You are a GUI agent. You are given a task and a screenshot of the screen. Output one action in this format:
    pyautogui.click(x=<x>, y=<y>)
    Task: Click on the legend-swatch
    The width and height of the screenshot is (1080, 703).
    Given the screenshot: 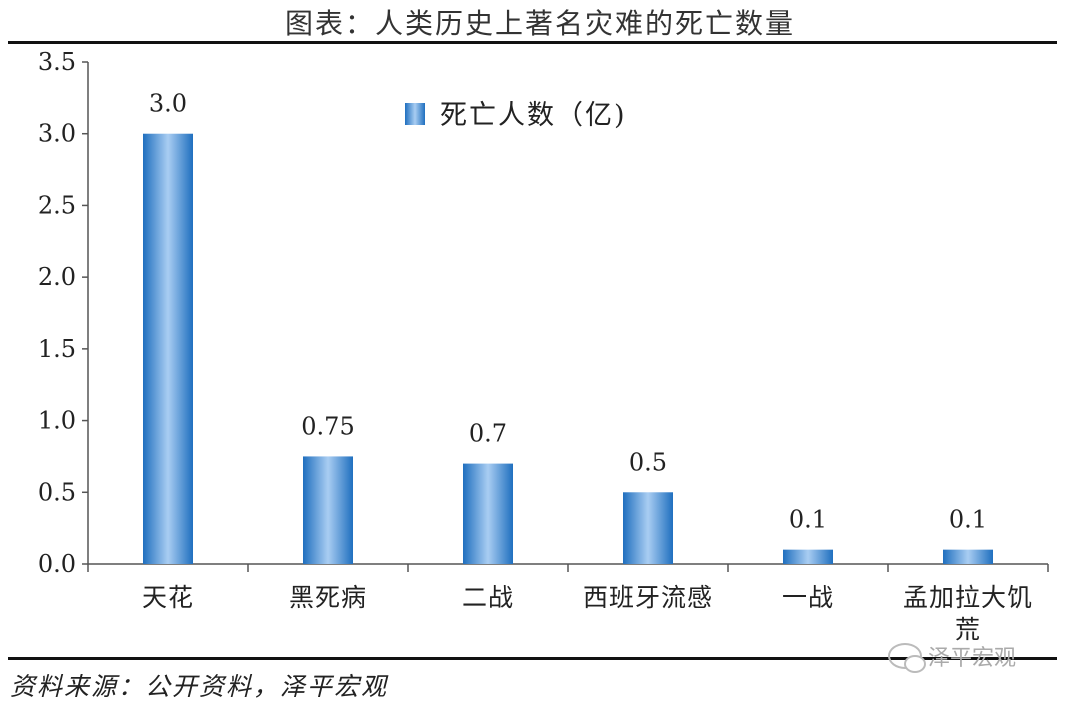 What is the action you would take?
    pyautogui.click(x=415, y=114)
    